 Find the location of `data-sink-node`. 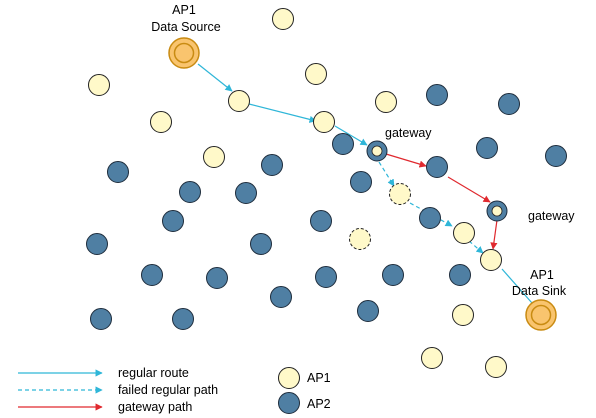

data-sink-node is located at coordinates (541, 315).